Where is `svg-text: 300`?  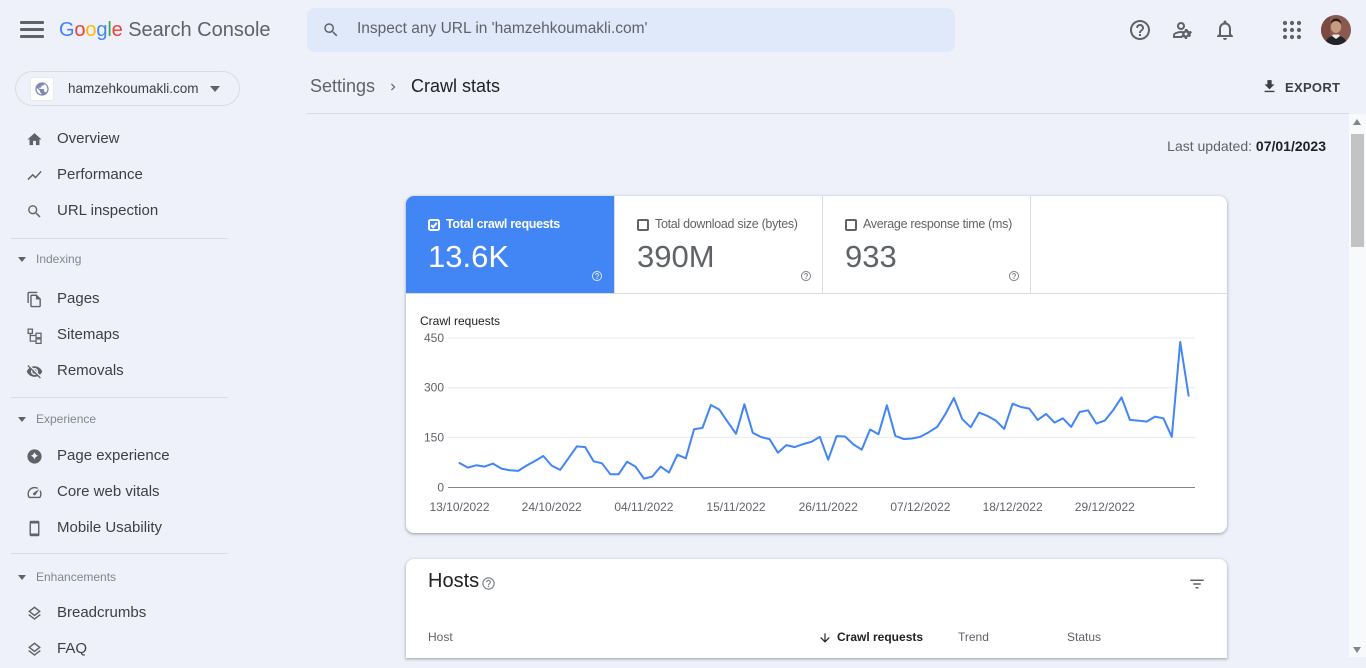
svg-text: 300 is located at coordinates (434, 388).